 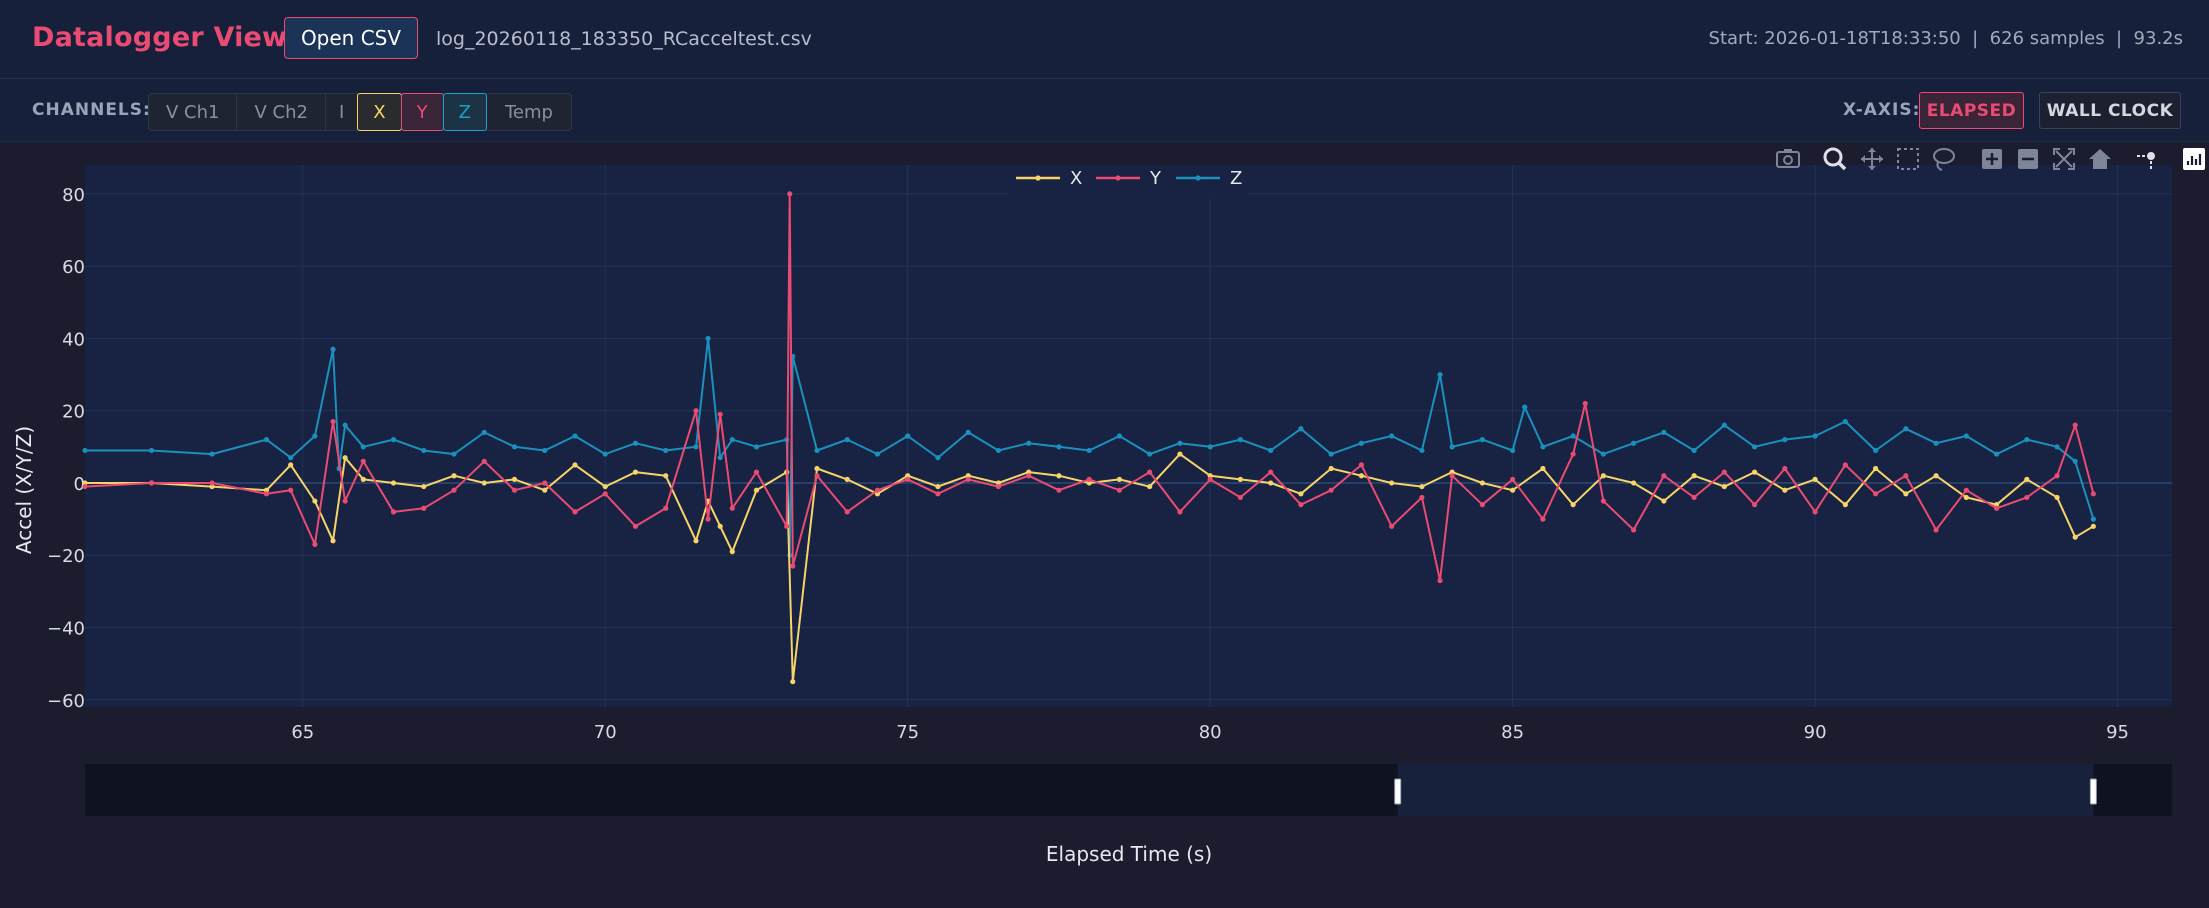 I want to click on channel-y-toggle: Y, so click(x=422, y=112).